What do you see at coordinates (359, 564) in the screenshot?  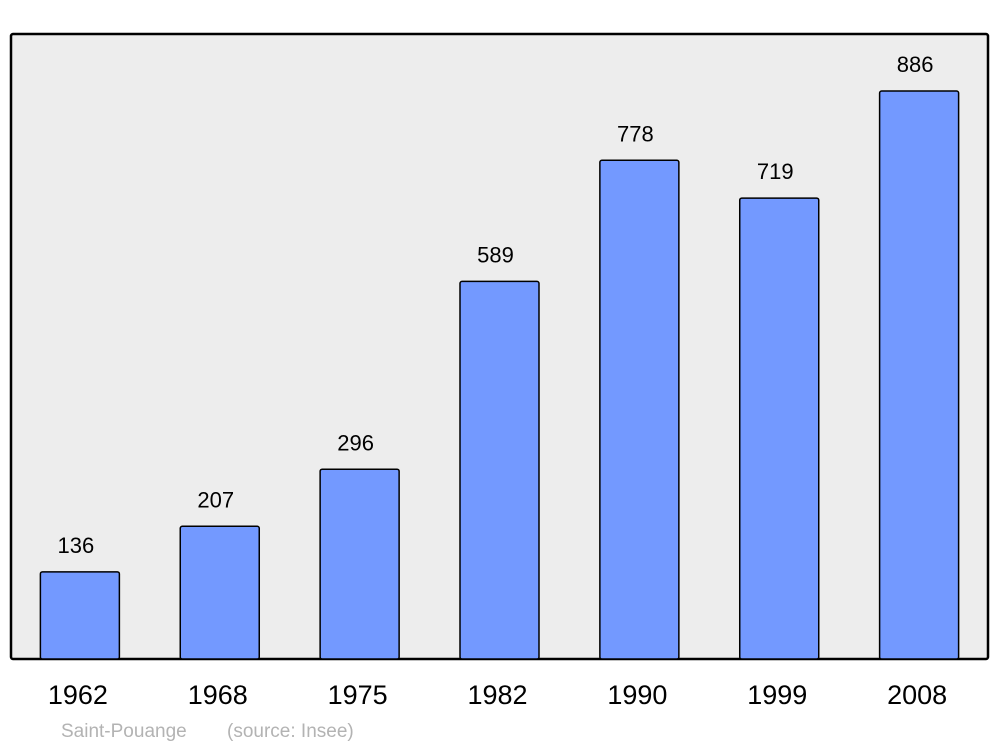 I see `bar-1975` at bounding box center [359, 564].